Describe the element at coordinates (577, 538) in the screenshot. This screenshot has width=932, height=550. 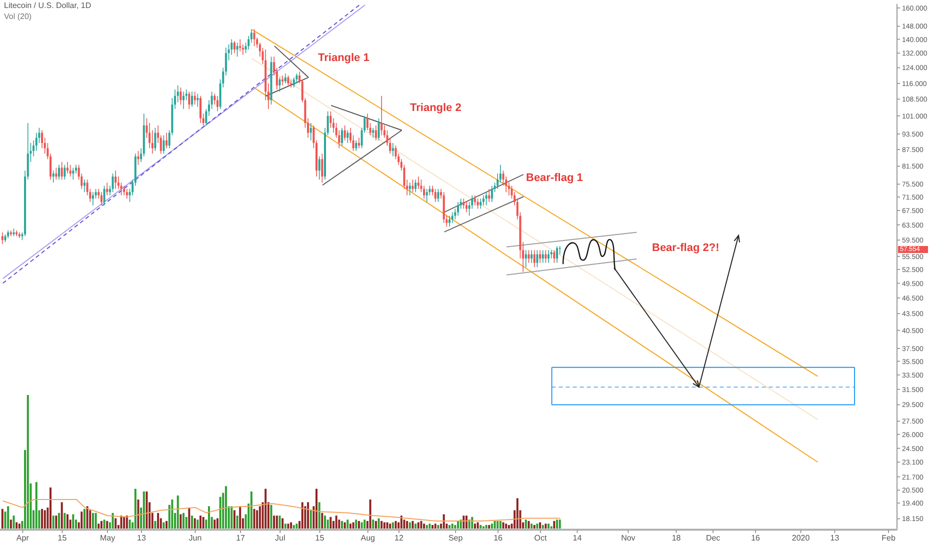
I see `x-tick-label: 14` at that location.